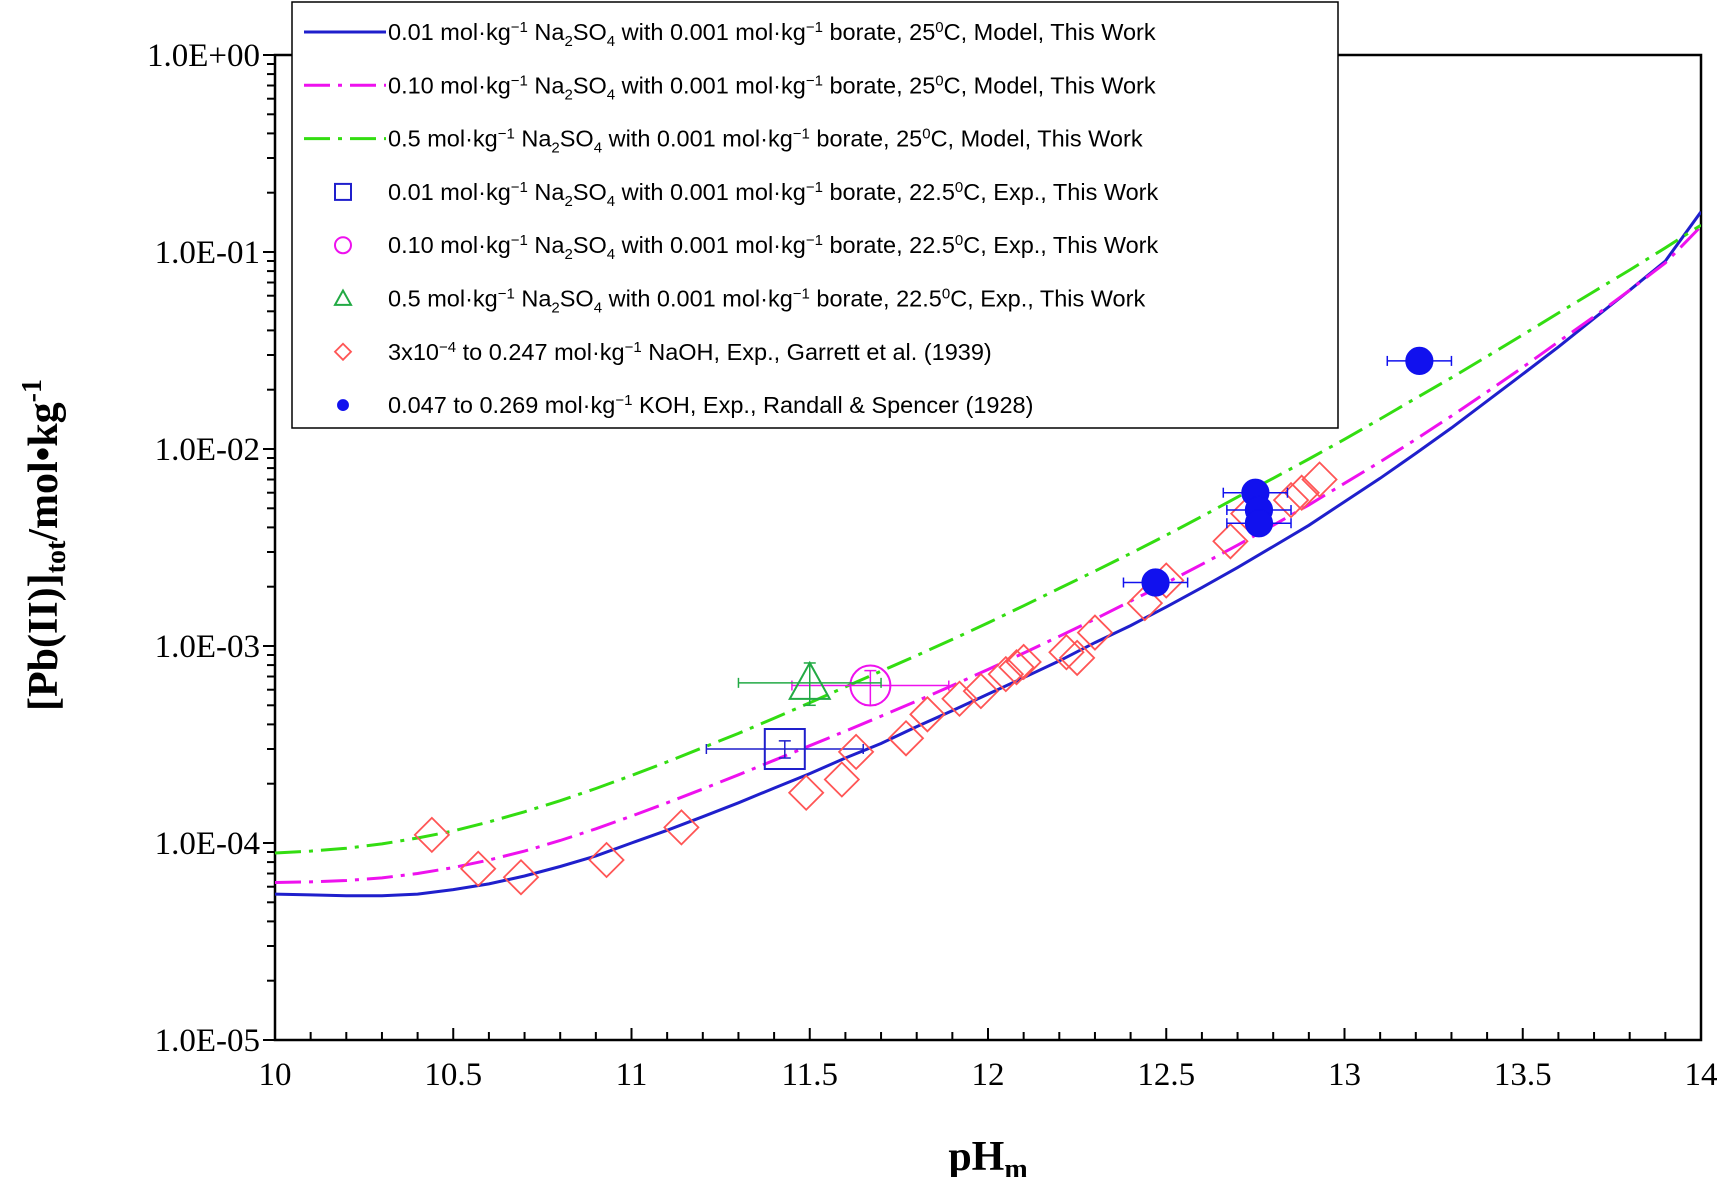 The image size is (1734, 1177). What do you see at coordinates (988, 1075) in the screenshot?
I see `x-tick-label: 12` at bounding box center [988, 1075].